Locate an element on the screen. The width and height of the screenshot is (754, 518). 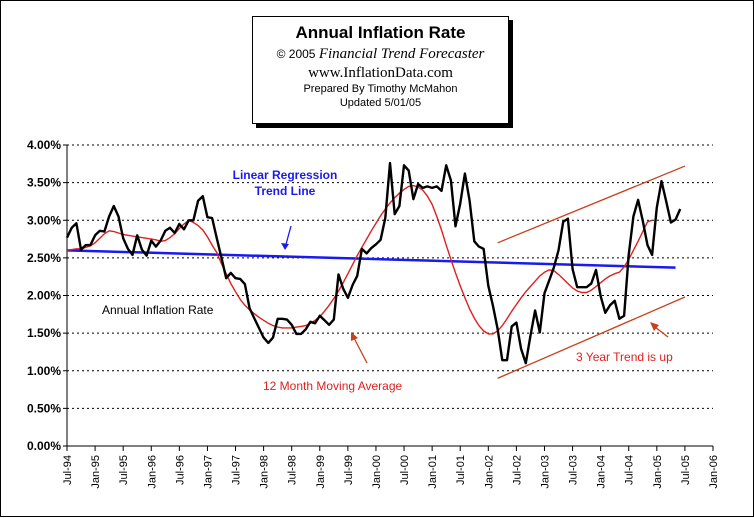
x-tick-label: Jan-06 is located at coordinates (714, 472).